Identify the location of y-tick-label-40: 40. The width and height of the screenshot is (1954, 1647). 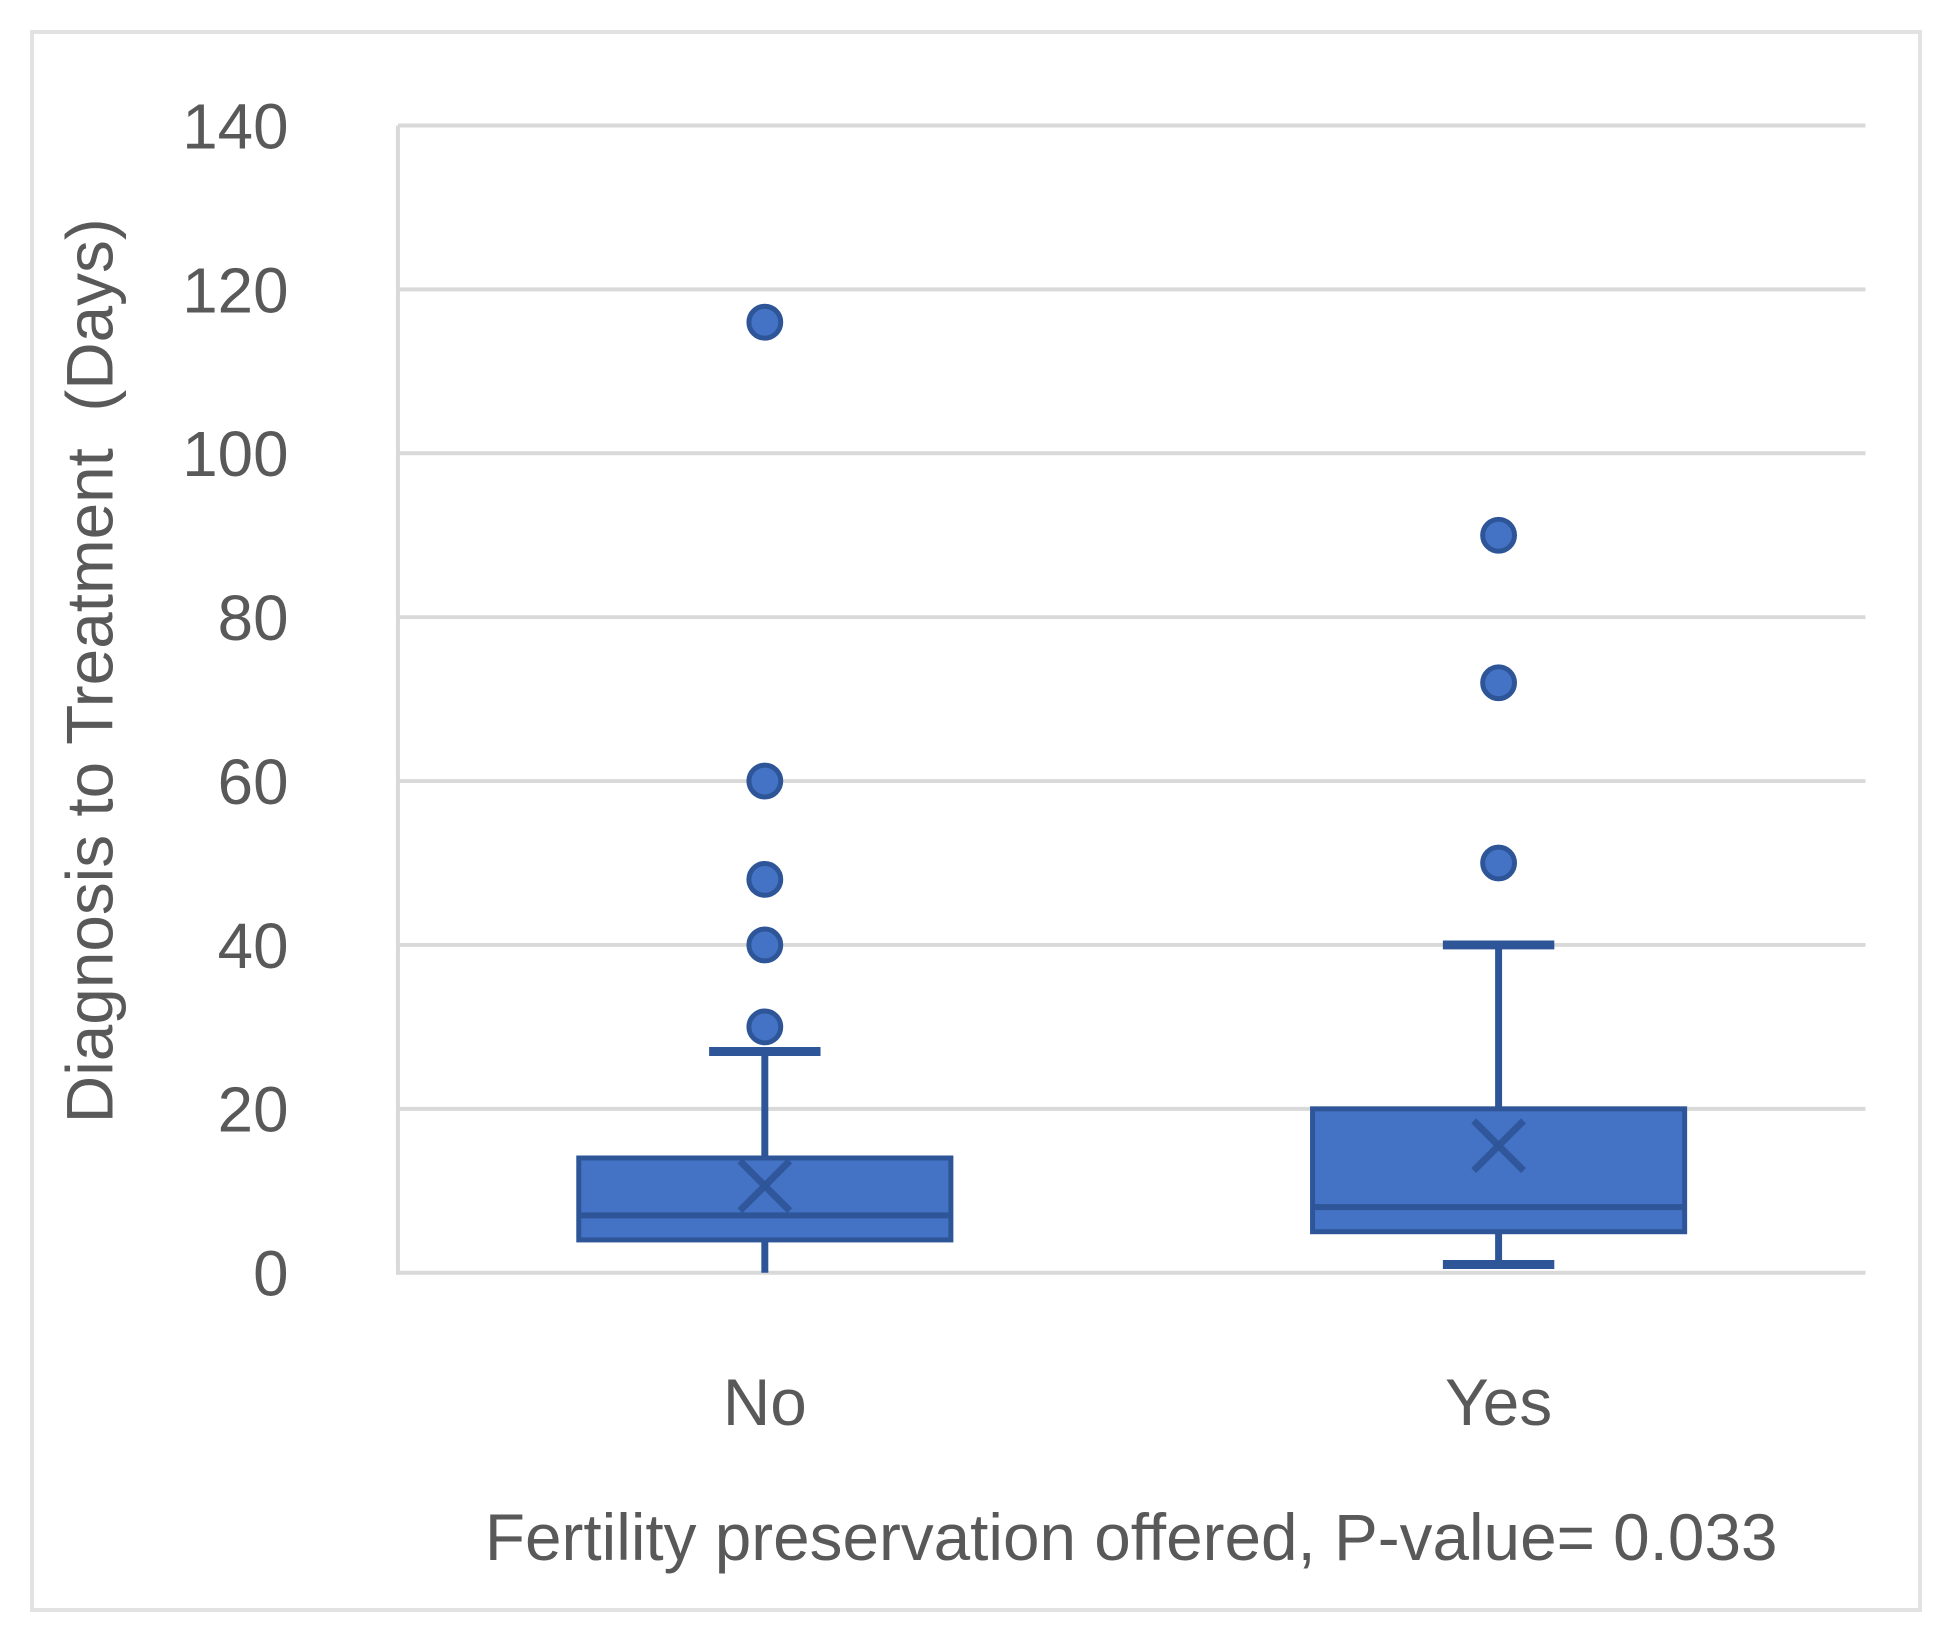
(253, 946).